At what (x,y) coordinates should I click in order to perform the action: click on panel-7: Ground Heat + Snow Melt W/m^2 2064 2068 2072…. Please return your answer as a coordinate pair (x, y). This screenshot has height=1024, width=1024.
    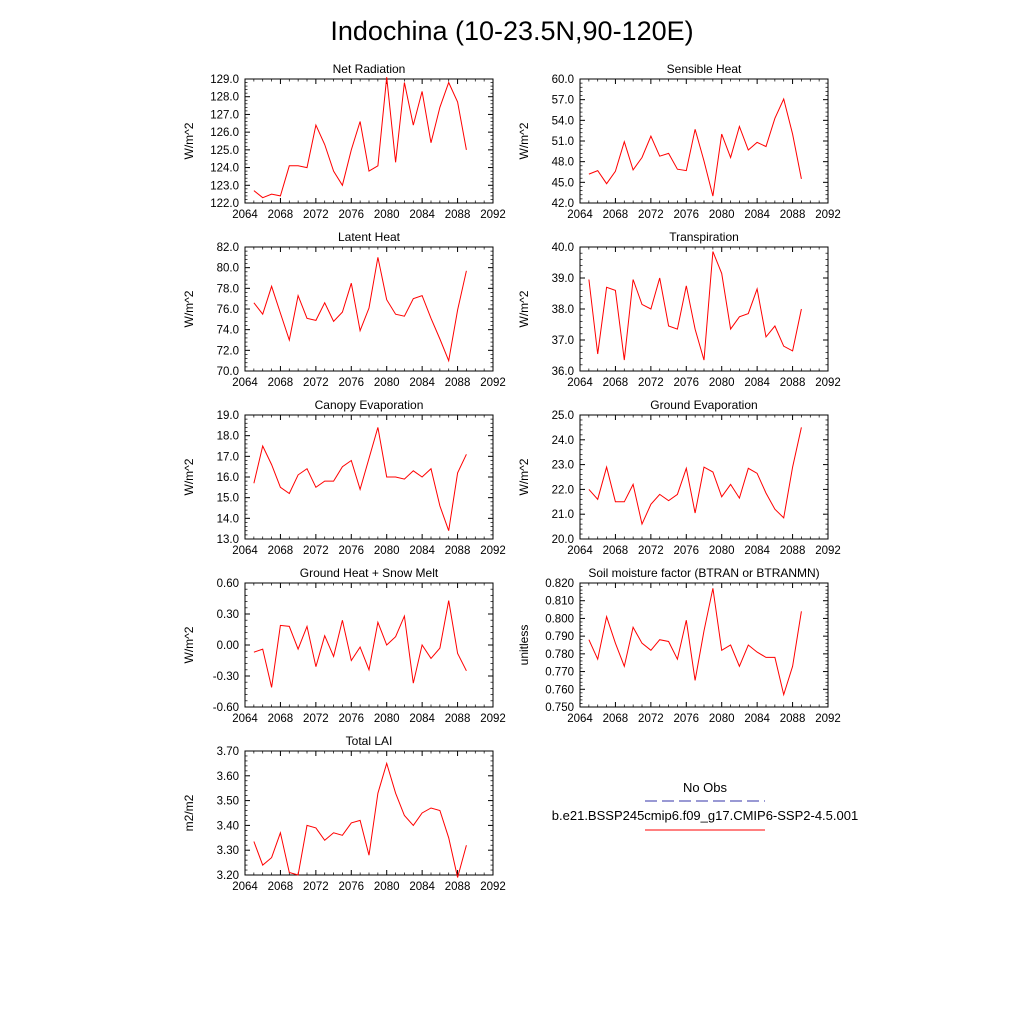
    Looking at the image, I should click on (344, 645).